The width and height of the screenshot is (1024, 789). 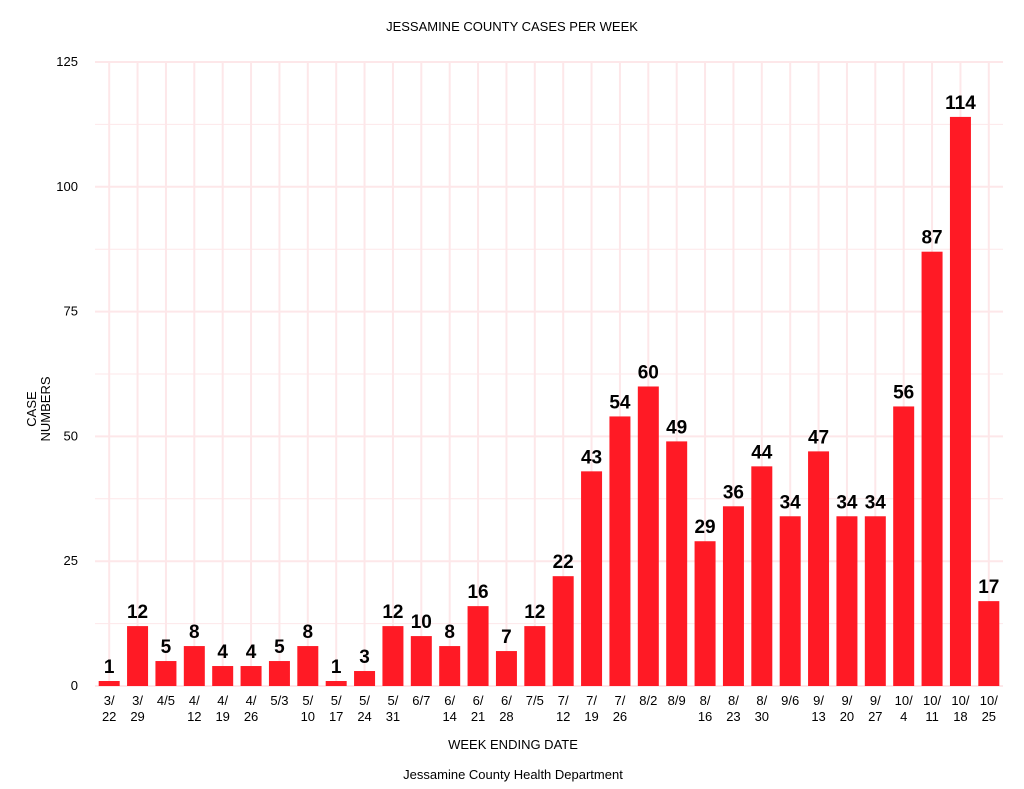 What do you see at coordinates (506, 637) in the screenshot?
I see `data-label: 7` at bounding box center [506, 637].